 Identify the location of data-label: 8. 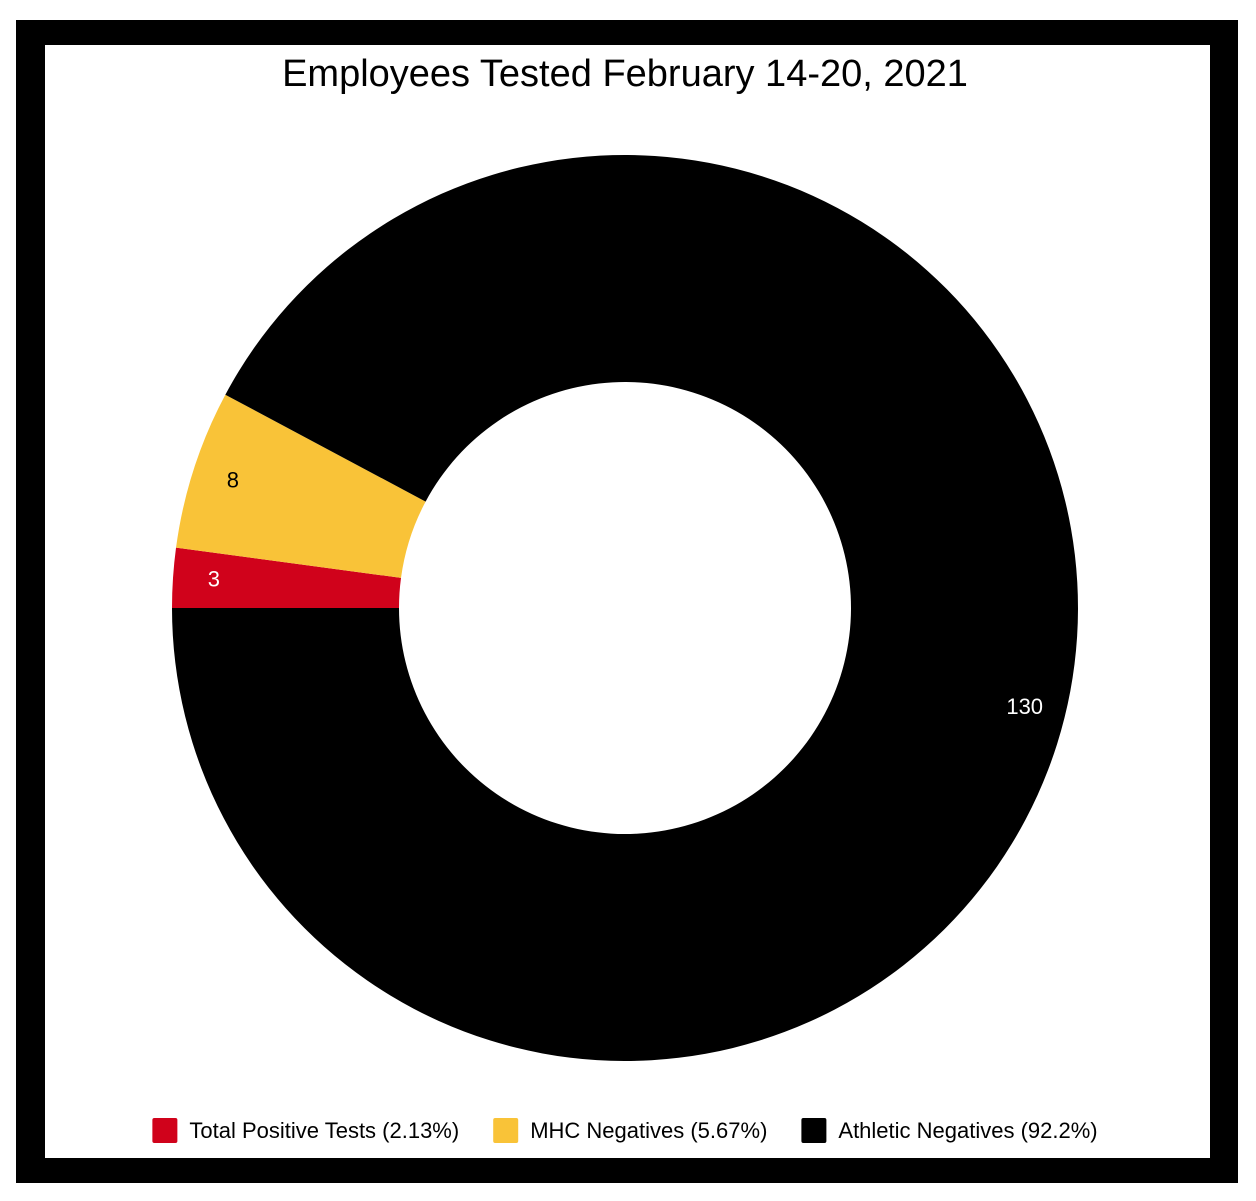
(233, 479).